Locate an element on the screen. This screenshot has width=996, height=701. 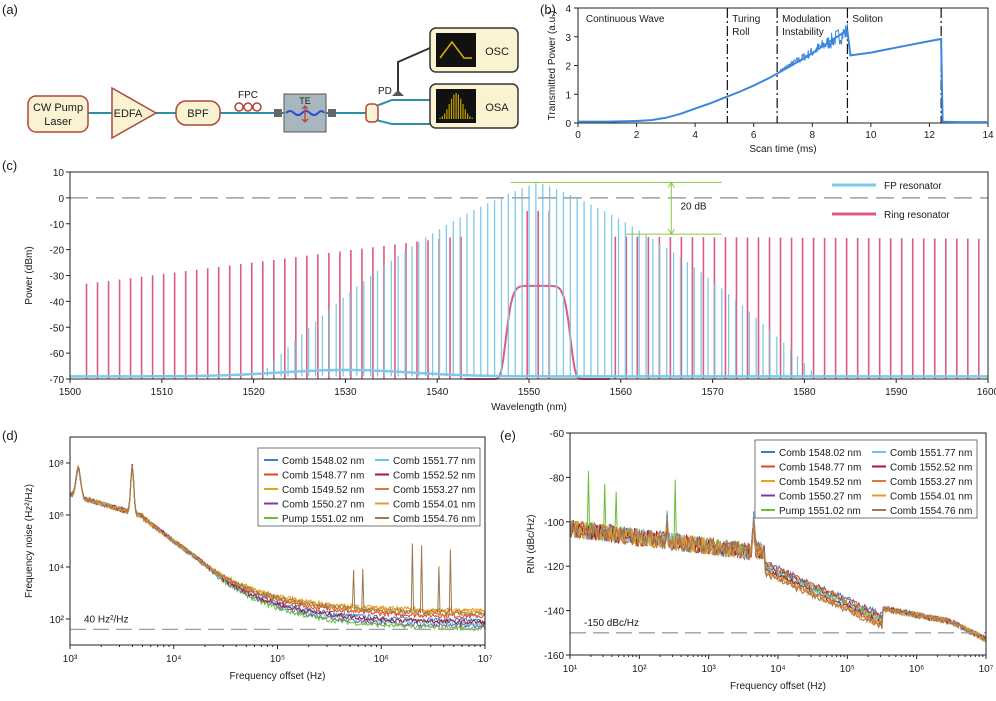
d-y-tick-label: 10⁶ is located at coordinates (56, 516).